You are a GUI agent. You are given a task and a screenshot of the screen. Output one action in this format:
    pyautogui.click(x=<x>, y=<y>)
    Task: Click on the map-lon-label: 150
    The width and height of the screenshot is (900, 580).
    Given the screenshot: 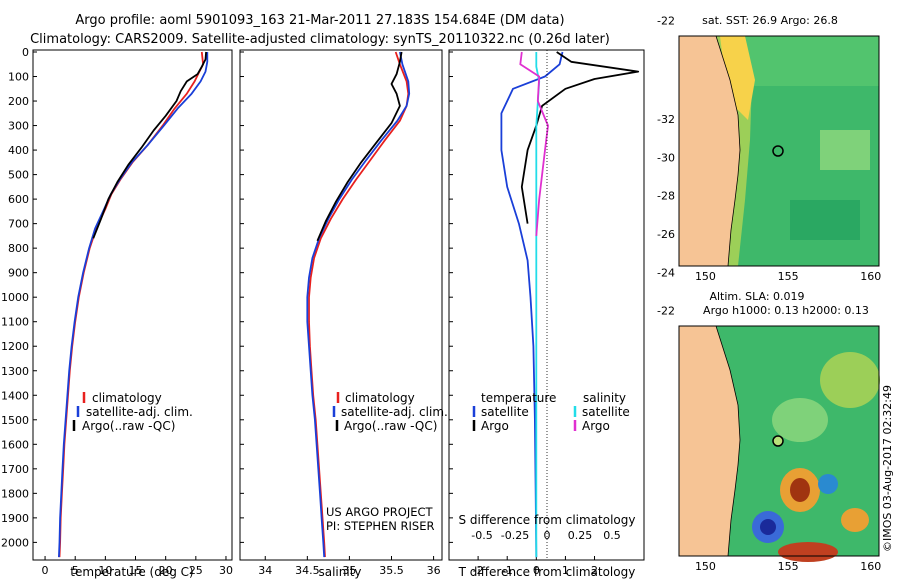 What is the action you would take?
    pyautogui.click(x=705, y=566)
    